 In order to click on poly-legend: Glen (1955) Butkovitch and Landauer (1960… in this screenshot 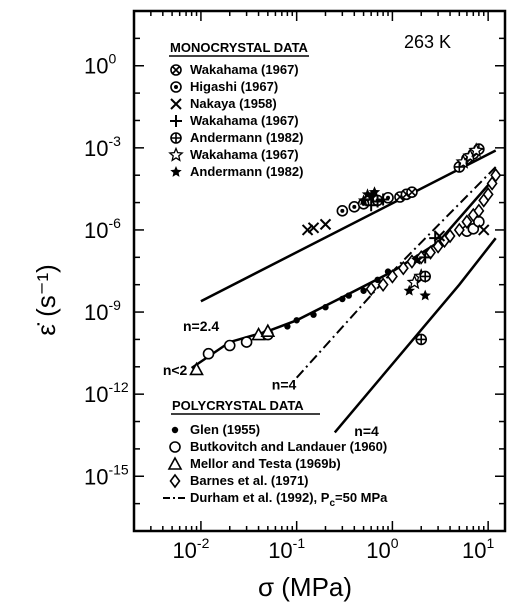, I will do `click(275, 465)`.